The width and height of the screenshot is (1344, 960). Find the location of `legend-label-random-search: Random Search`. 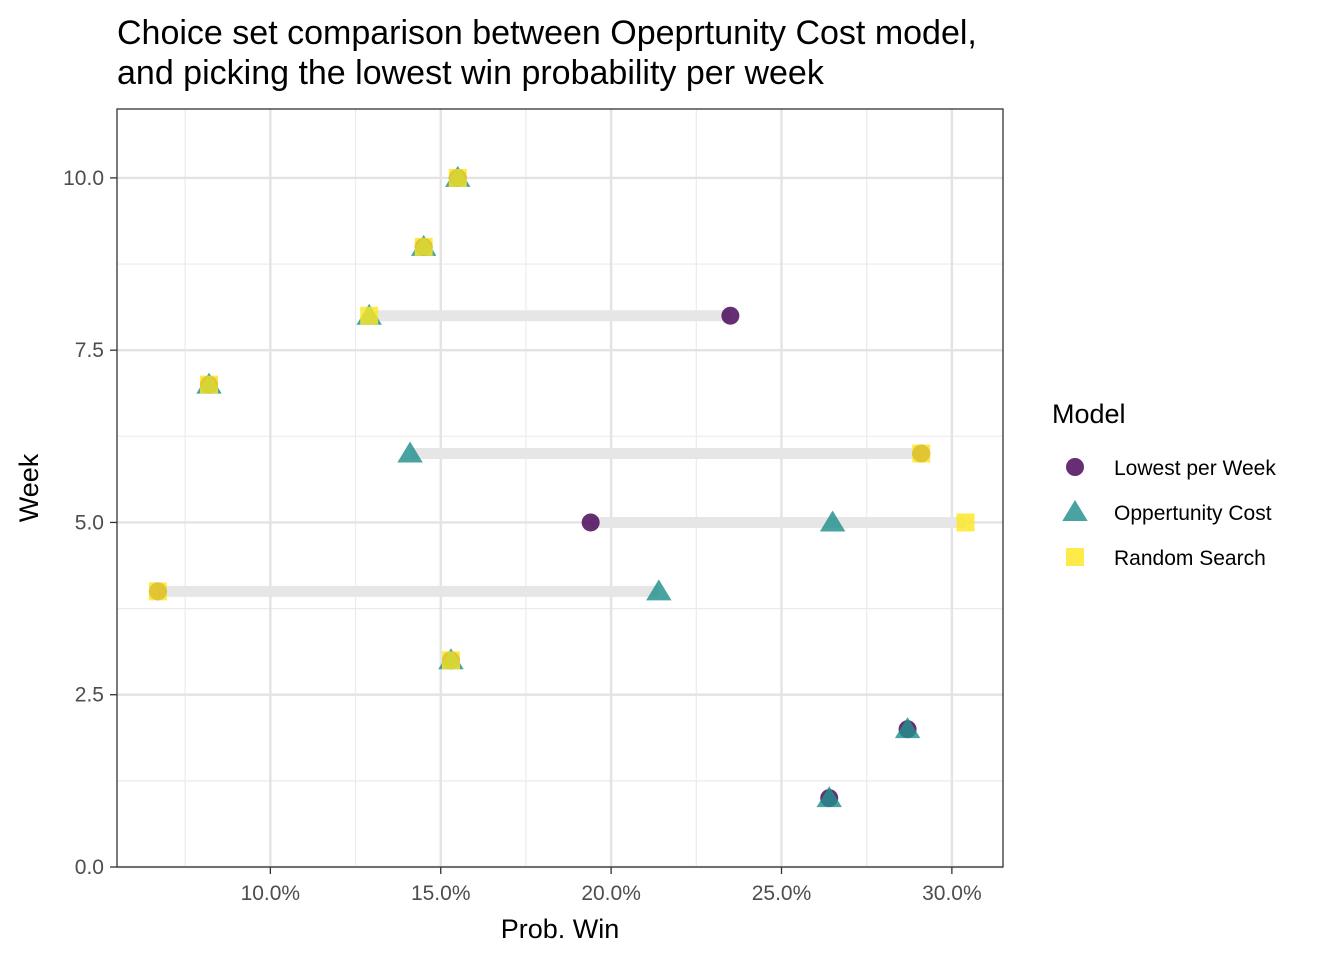

legend-label-random-search: Random Search is located at coordinates (1190, 558).